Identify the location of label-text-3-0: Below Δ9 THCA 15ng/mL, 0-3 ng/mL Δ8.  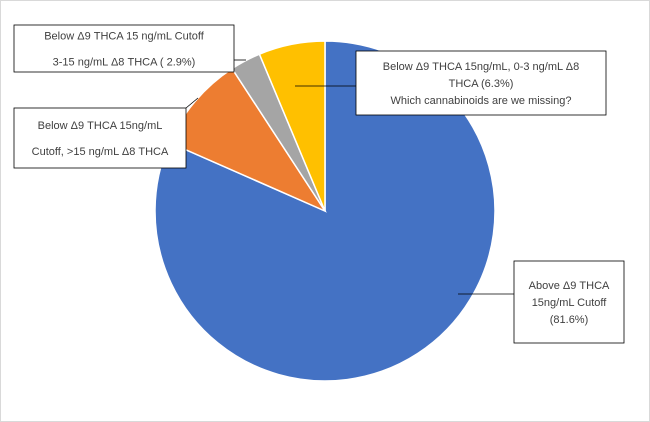
(481, 67).